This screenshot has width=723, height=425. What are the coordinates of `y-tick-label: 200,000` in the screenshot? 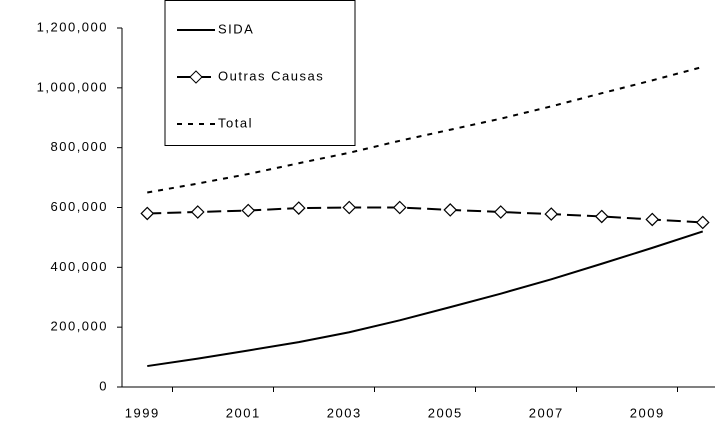 It's located at (80, 326).